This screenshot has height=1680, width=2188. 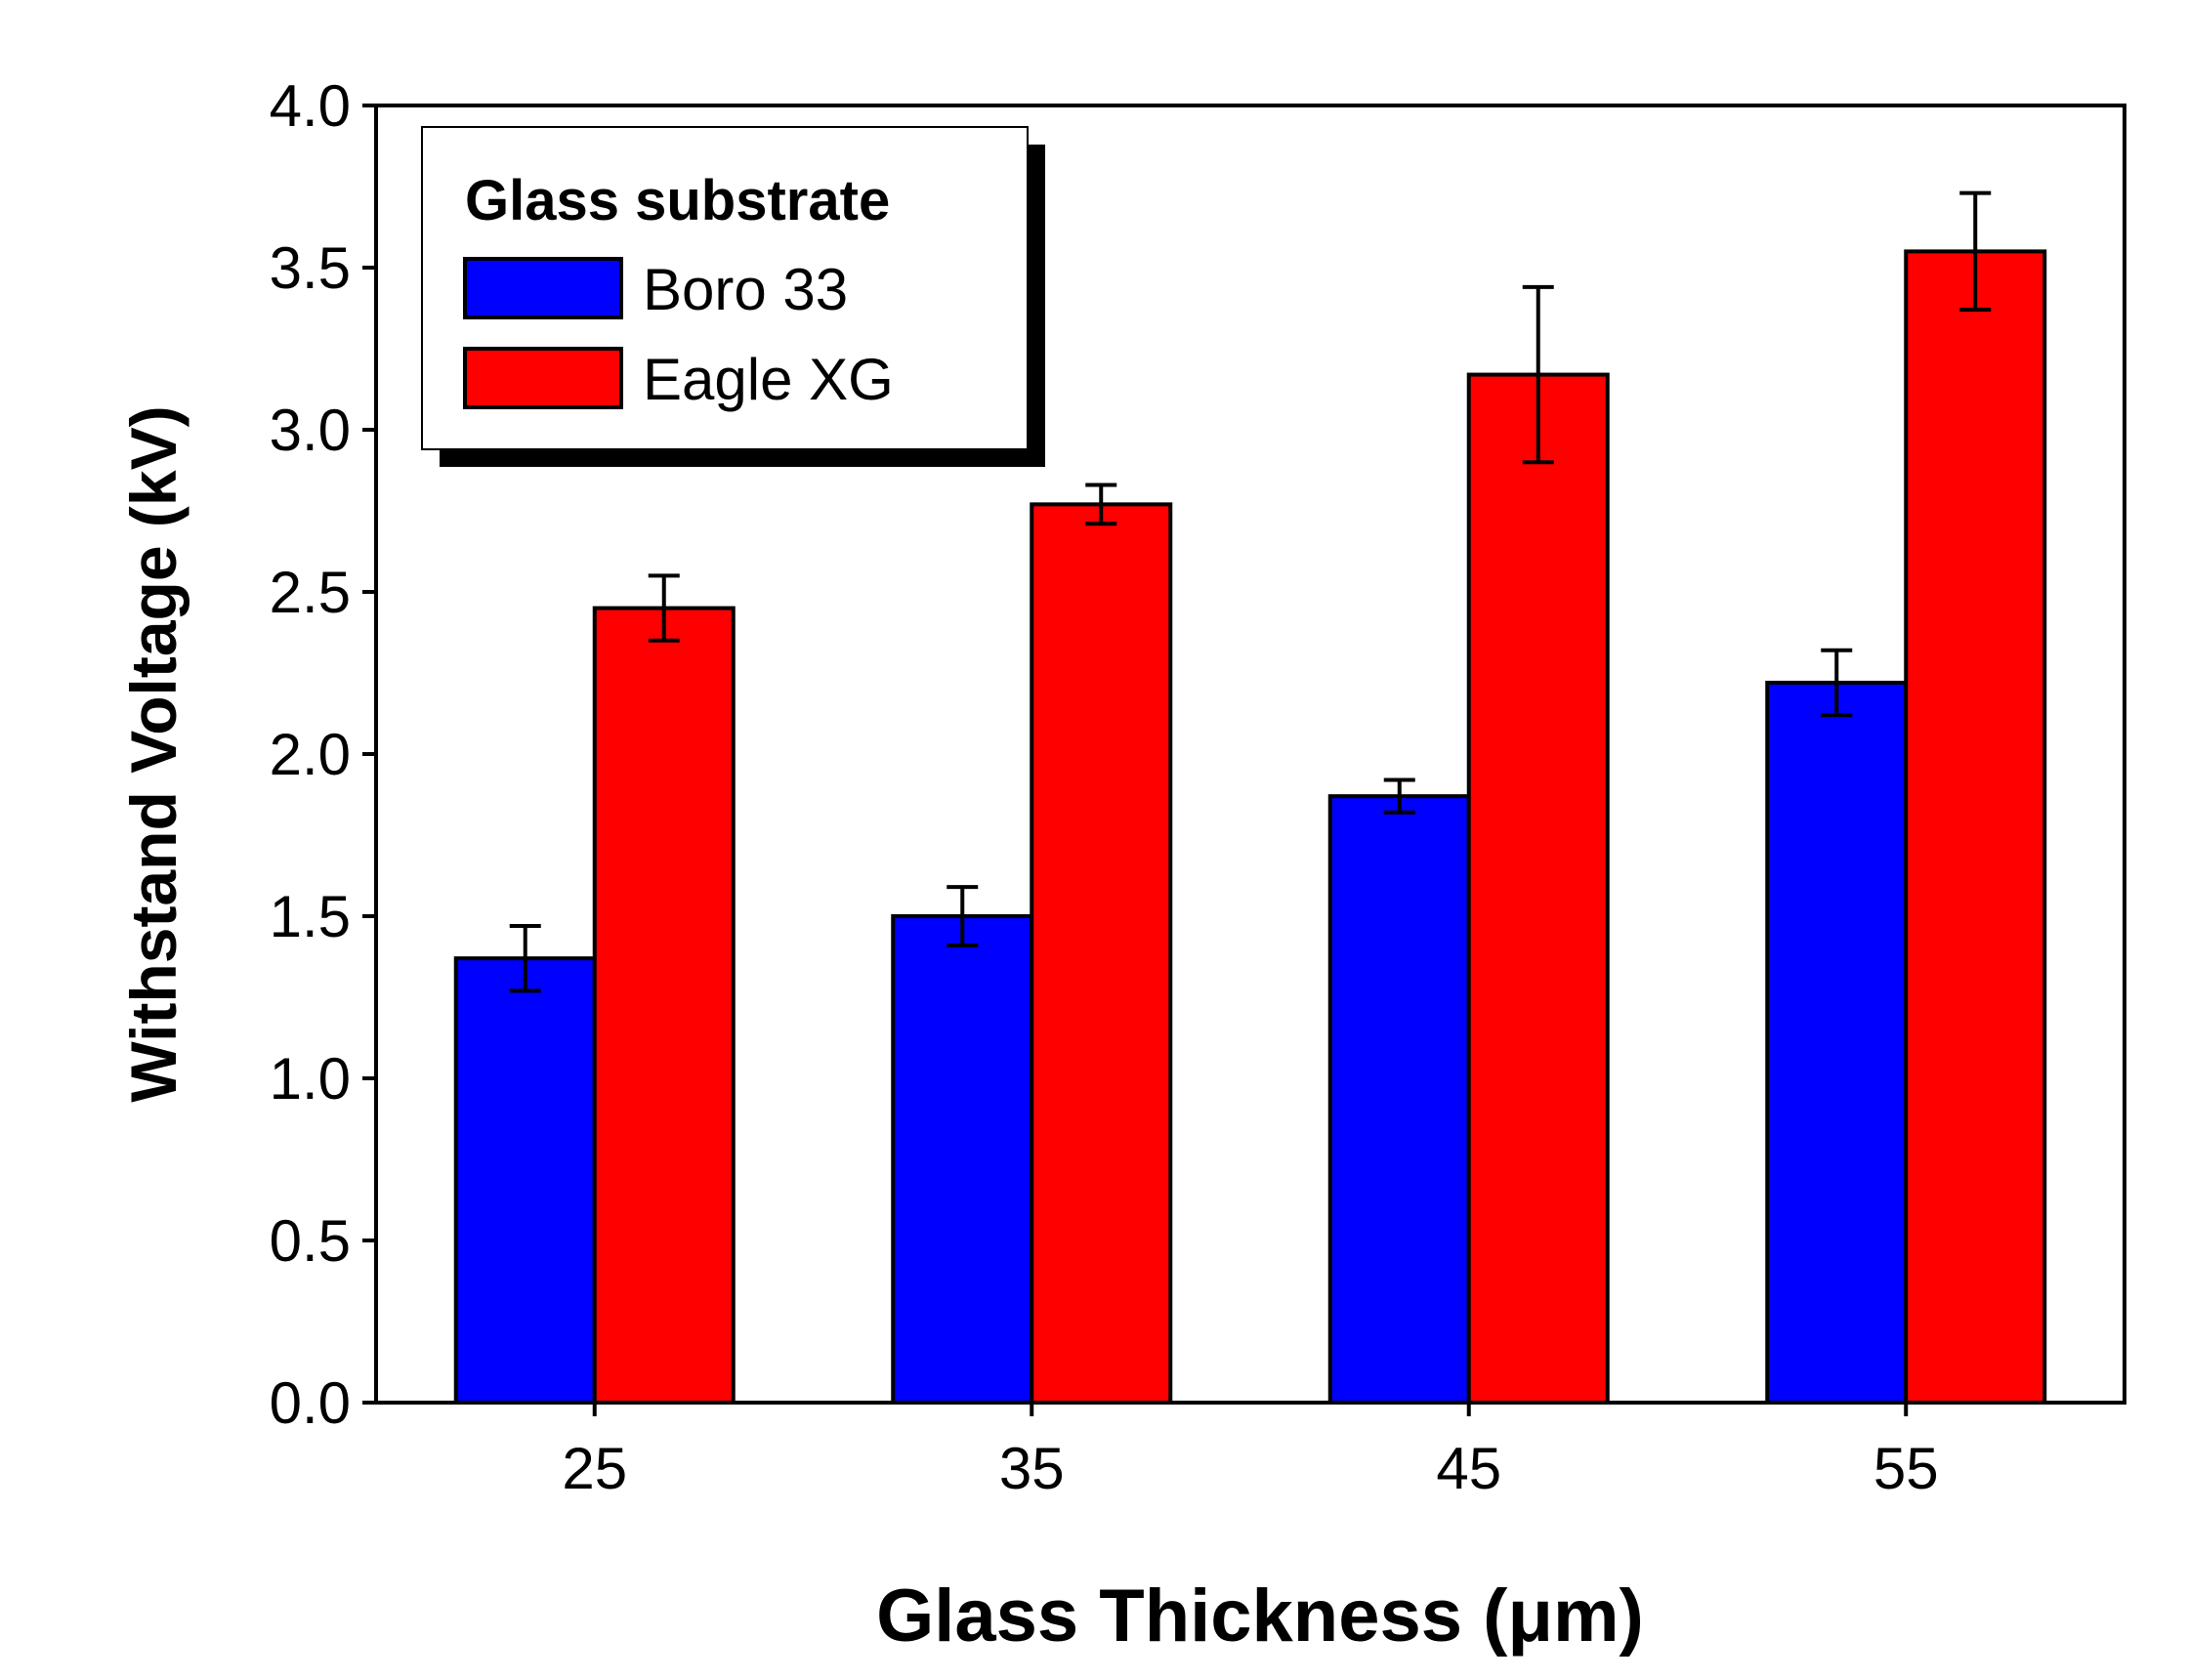 What do you see at coordinates (1032, 1468) in the screenshot?
I see `x-tick-label: 35` at bounding box center [1032, 1468].